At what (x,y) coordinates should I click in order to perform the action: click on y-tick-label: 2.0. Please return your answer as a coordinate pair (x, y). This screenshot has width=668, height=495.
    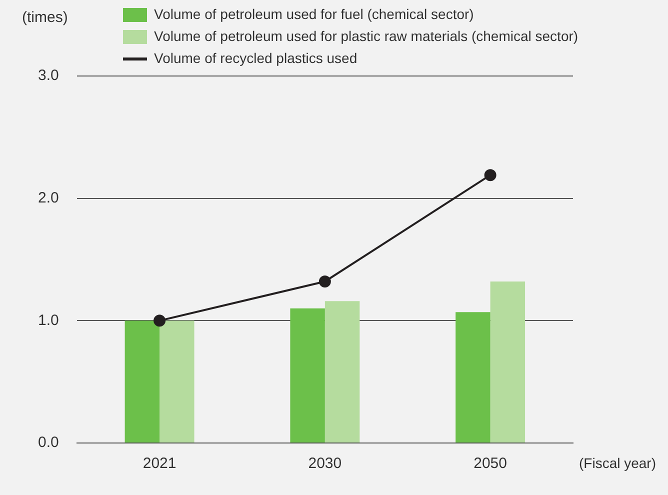
    Looking at the image, I should click on (48, 197).